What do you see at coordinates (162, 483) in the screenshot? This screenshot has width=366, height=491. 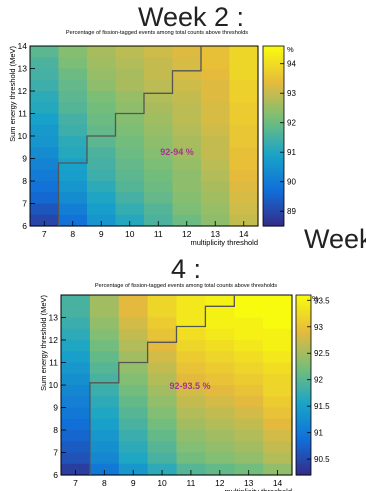 I see `x-tick-label: 10` at bounding box center [162, 483].